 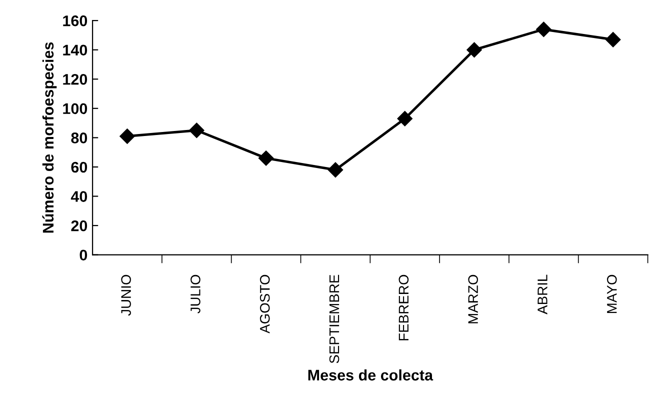 I want to click on x-tick-label: MAYO, so click(x=611, y=293).